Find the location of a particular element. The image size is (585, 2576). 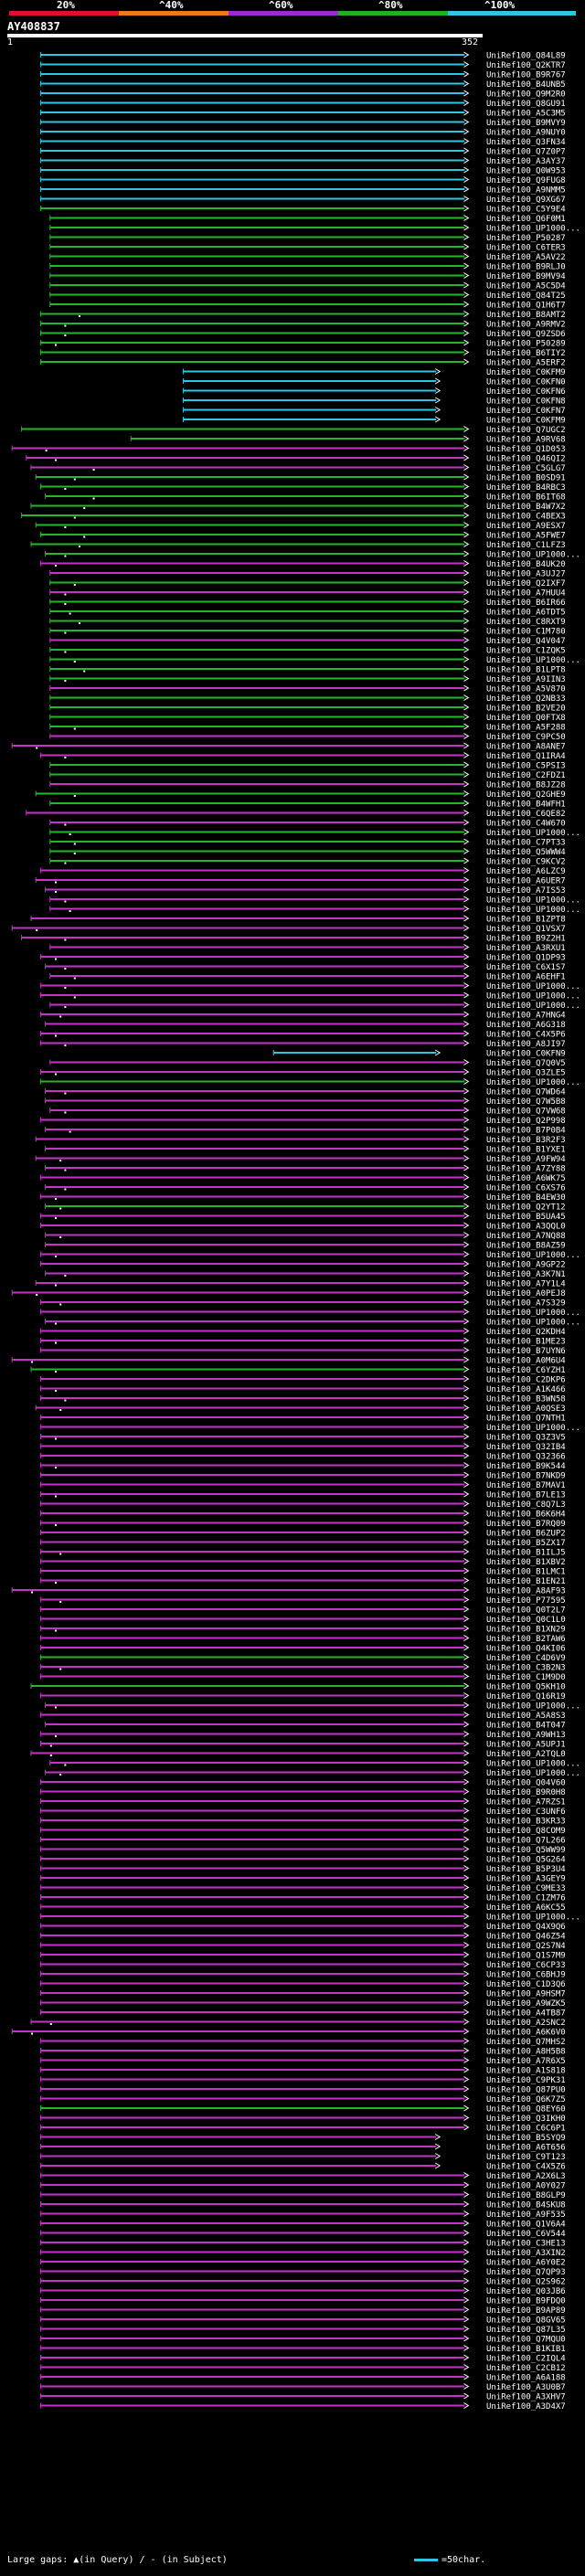

hit-row: UniRef100_B1ILJ5 is located at coordinates (302, 1553).